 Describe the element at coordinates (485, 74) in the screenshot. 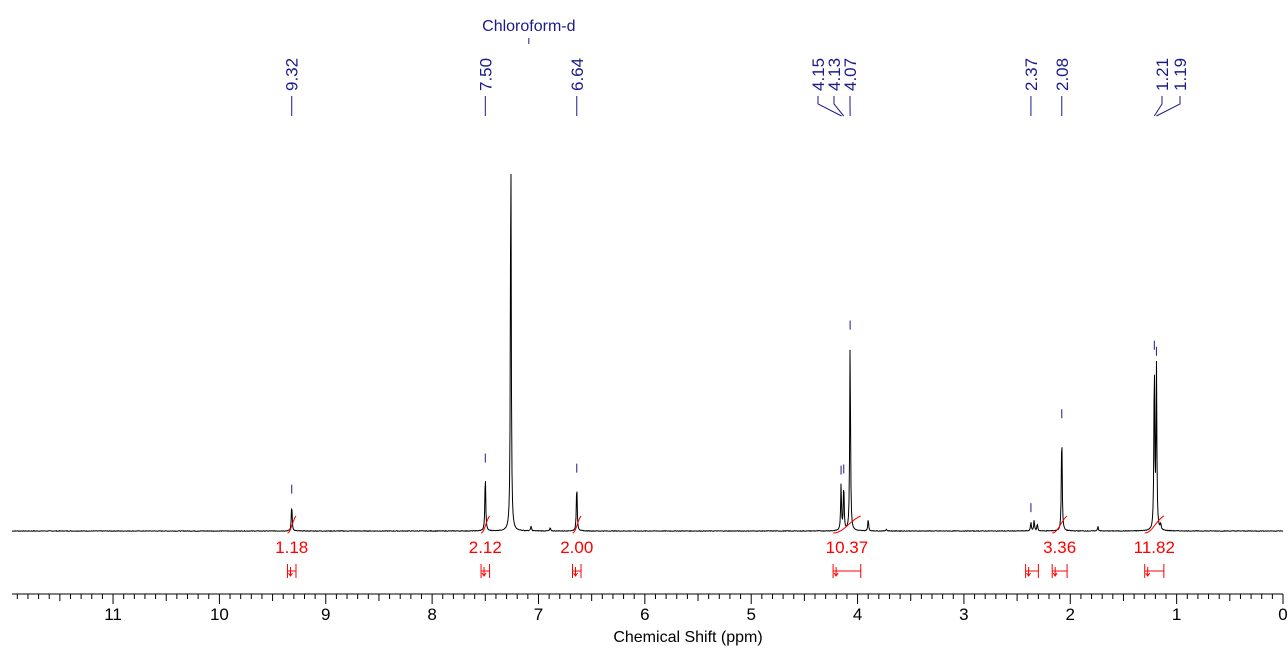

I see `peak-label: 7.50` at that location.